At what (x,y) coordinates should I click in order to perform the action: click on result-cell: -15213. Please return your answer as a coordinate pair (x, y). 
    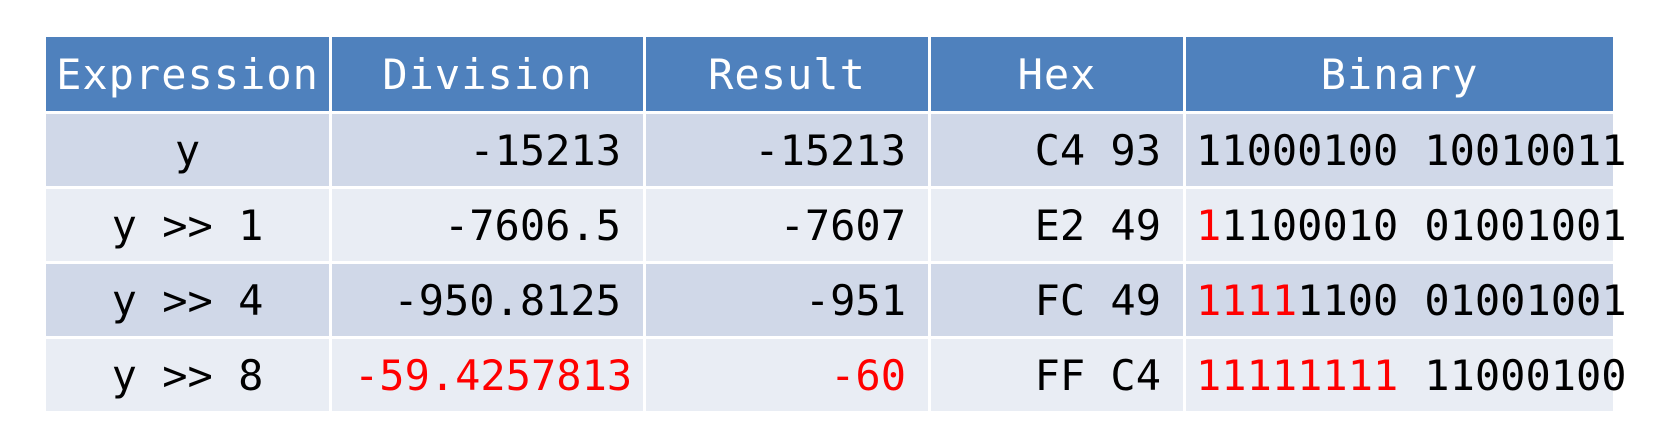
    Looking at the image, I should click on (787, 150).